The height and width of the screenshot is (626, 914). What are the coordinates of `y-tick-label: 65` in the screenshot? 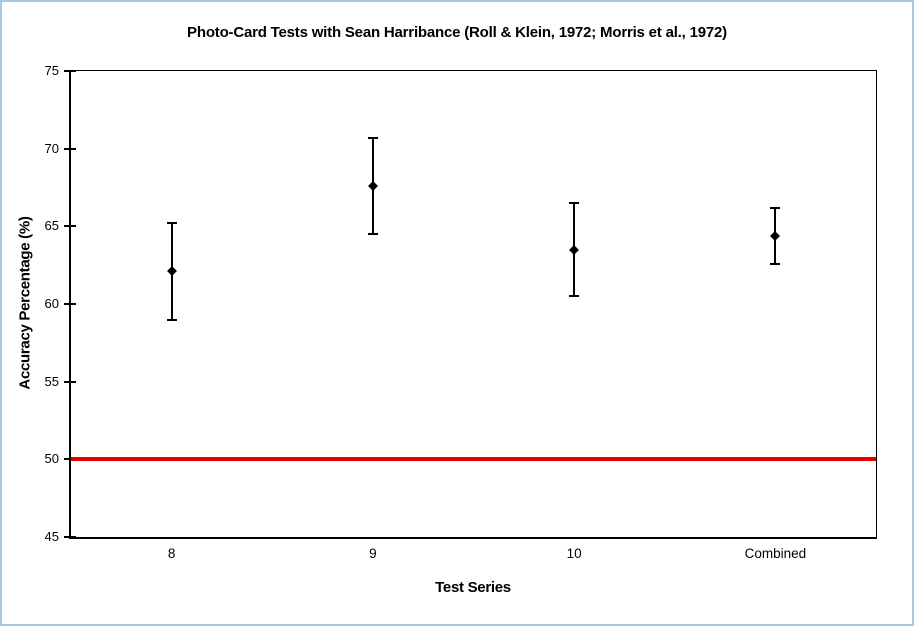 It's located at (51, 226).